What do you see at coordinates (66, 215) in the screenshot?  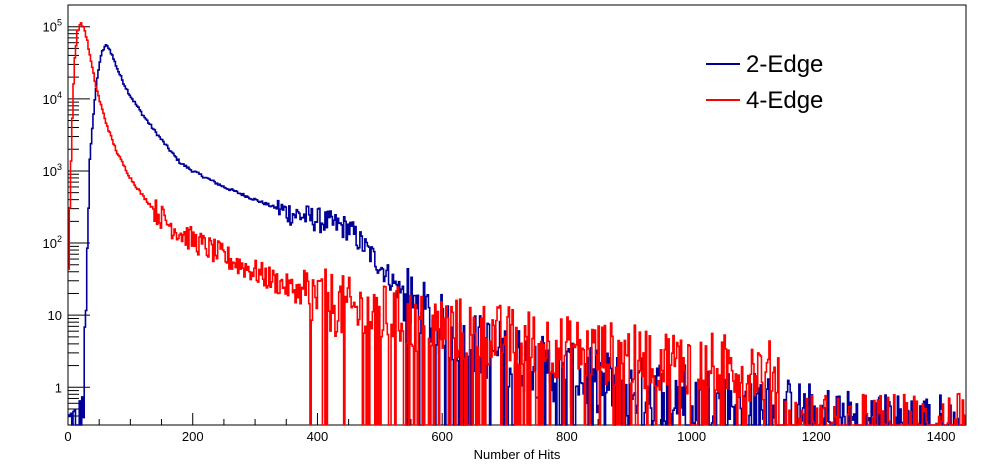 I see `y-axis: 1 10 10² 10³ 10⁴ 10⁵` at bounding box center [66, 215].